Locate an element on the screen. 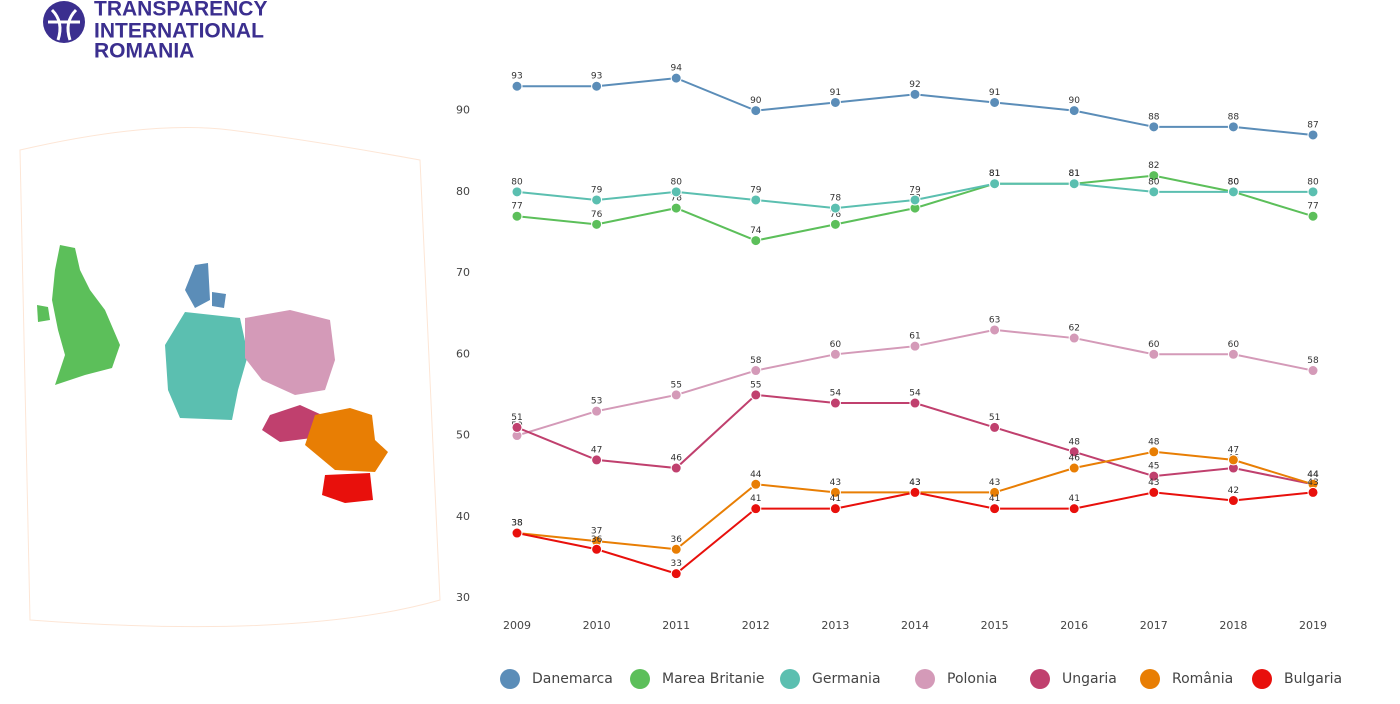 The image size is (1400, 704). data-label: 60 is located at coordinates (1234, 345).